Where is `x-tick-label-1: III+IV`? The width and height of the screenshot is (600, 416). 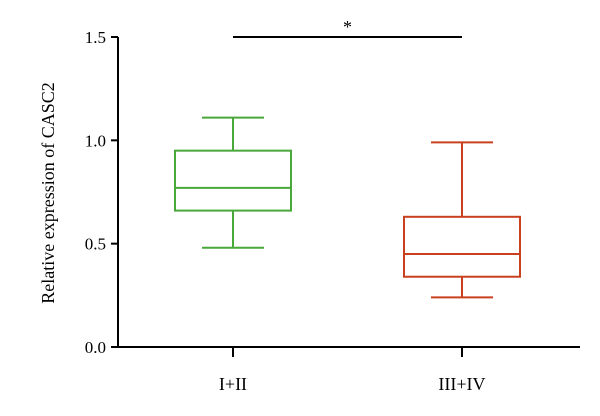 x-tick-label-1: III+IV is located at coordinates (461, 384).